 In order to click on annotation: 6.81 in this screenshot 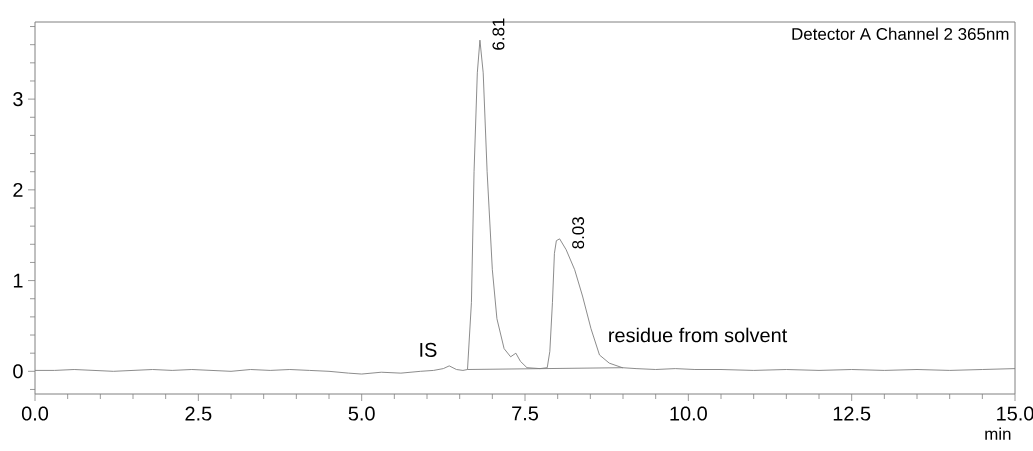, I will do `click(498, 34)`.